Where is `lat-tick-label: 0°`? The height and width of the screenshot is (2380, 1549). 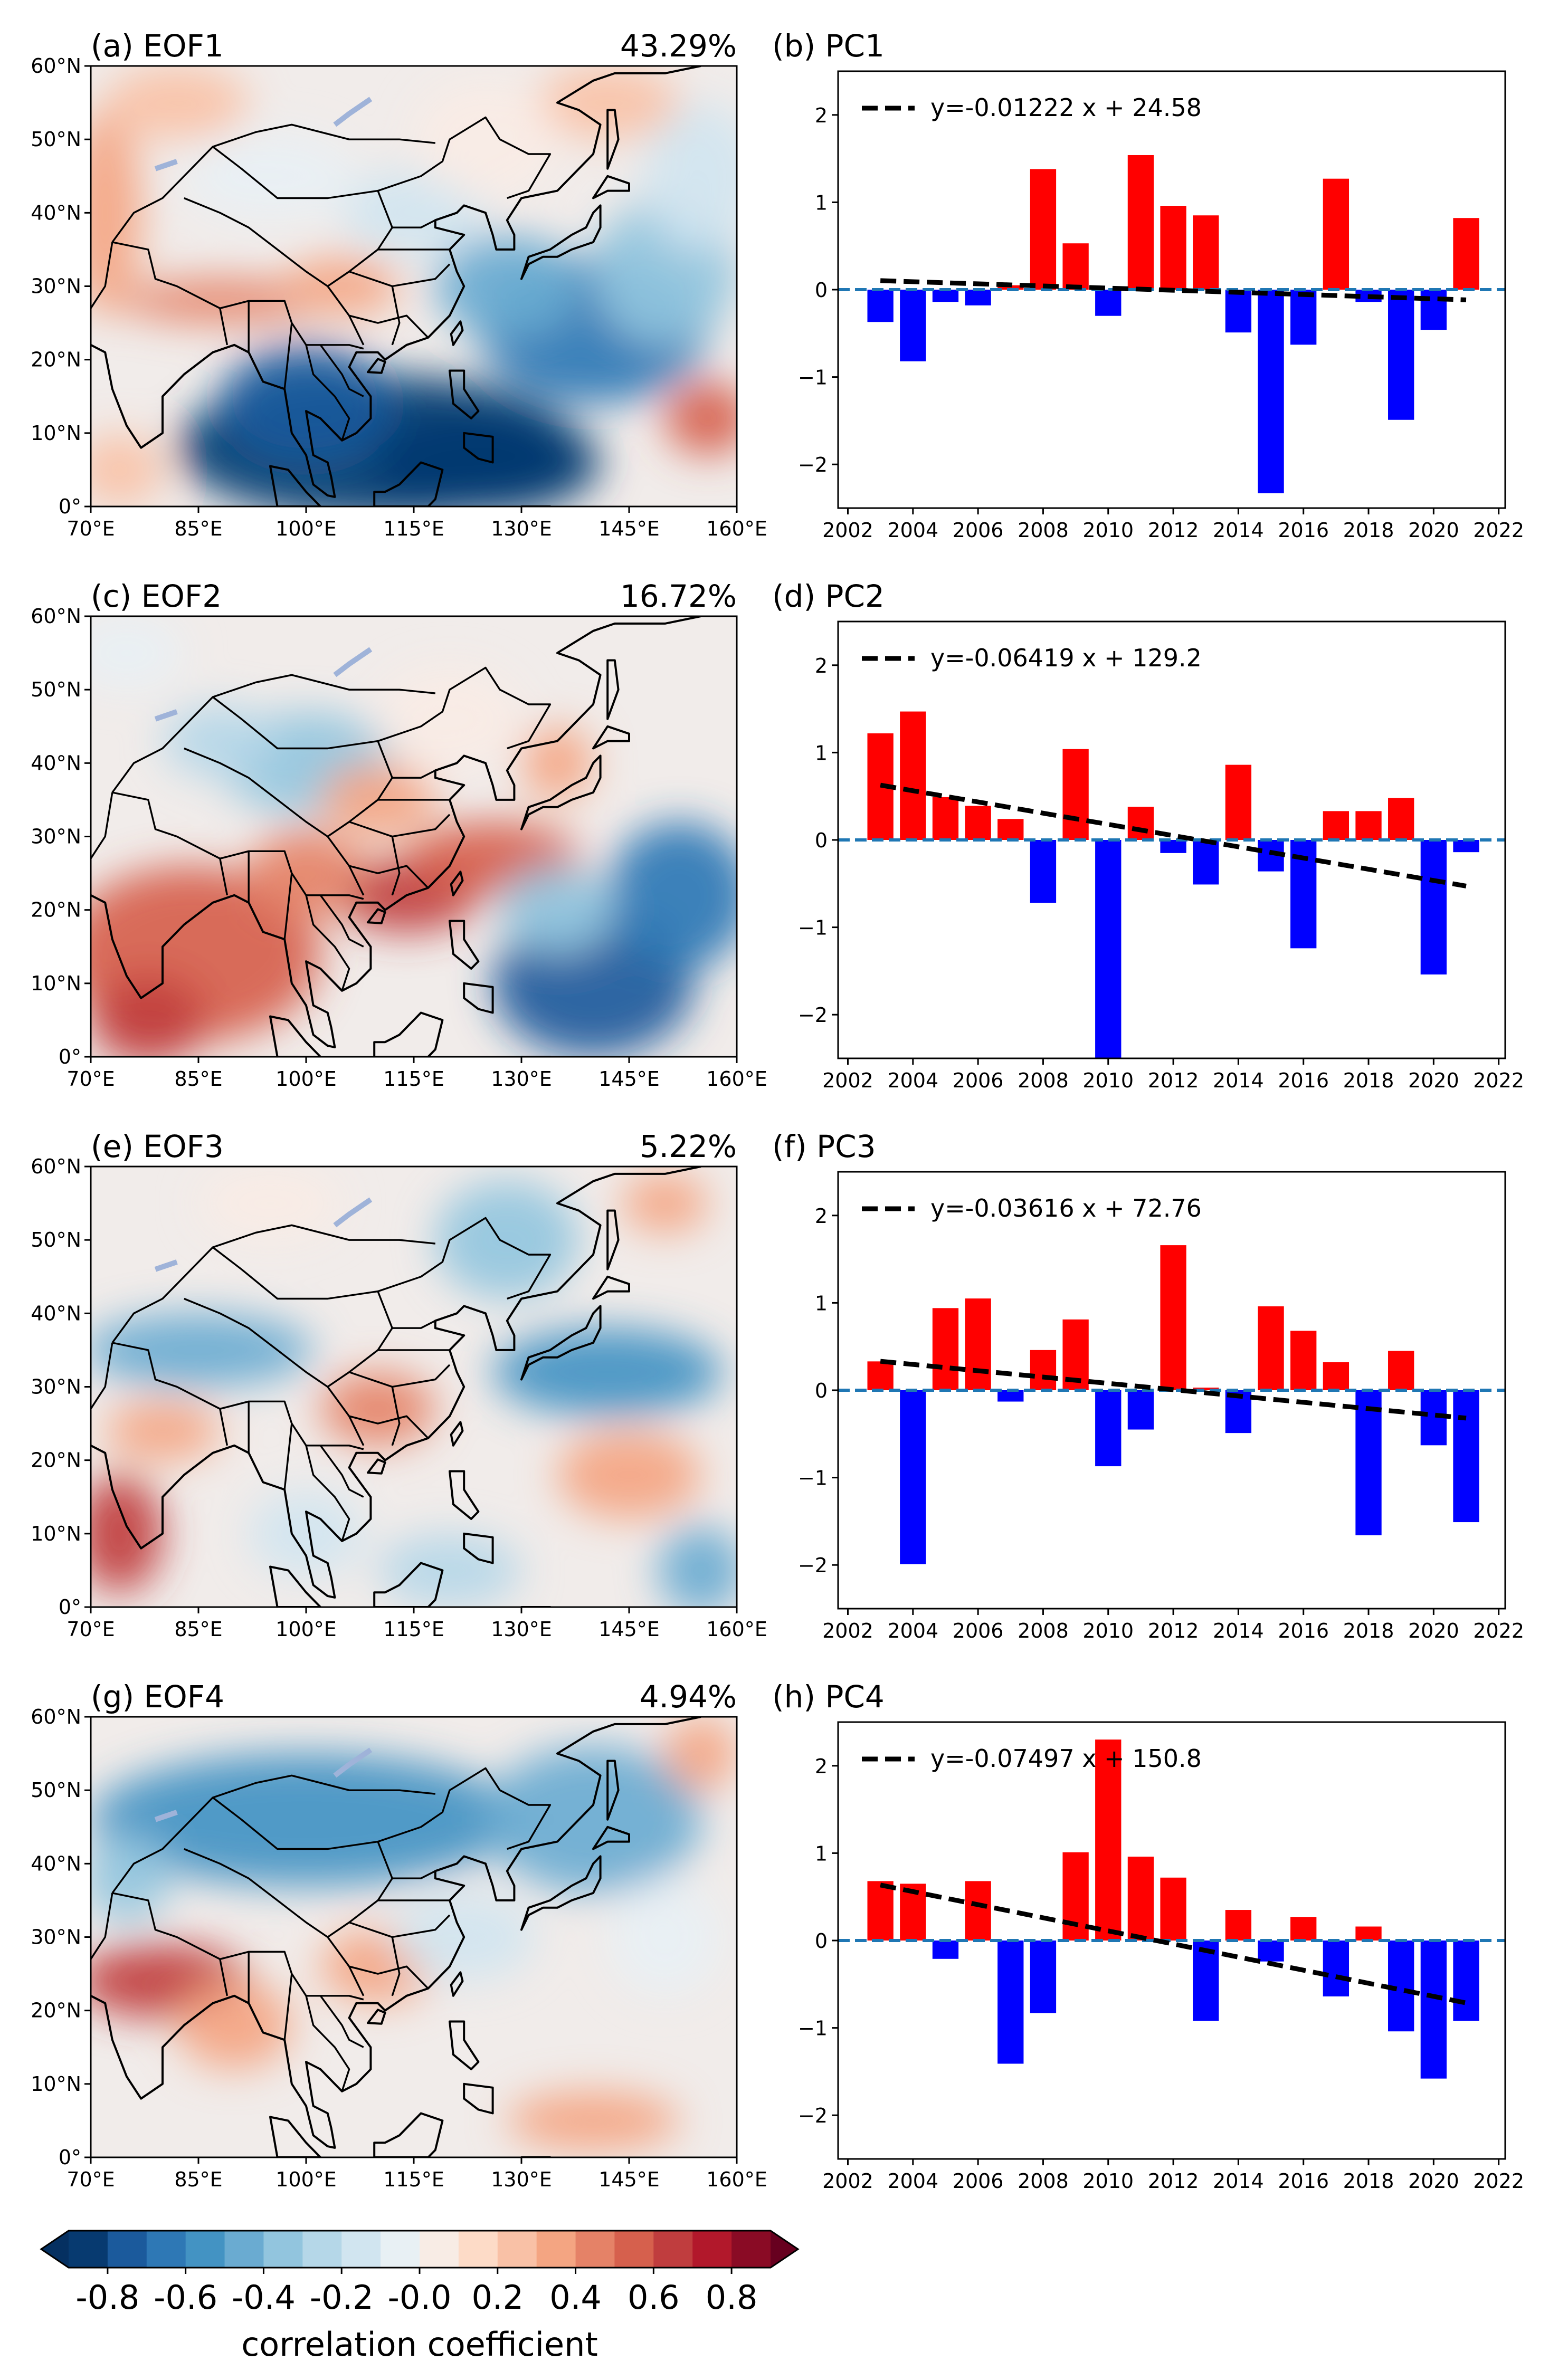 lat-tick-label: 0° is located at coordinates (70, 506).